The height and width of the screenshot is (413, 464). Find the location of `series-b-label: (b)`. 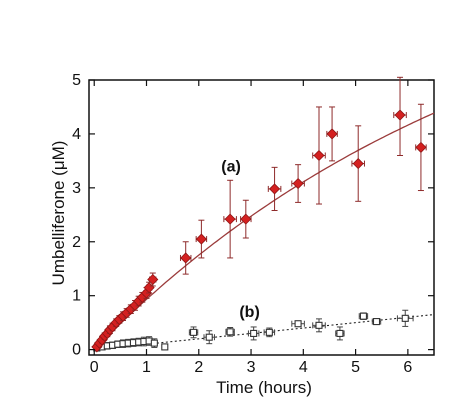

series-b-label: (b) is located at coordinates (249, 312).